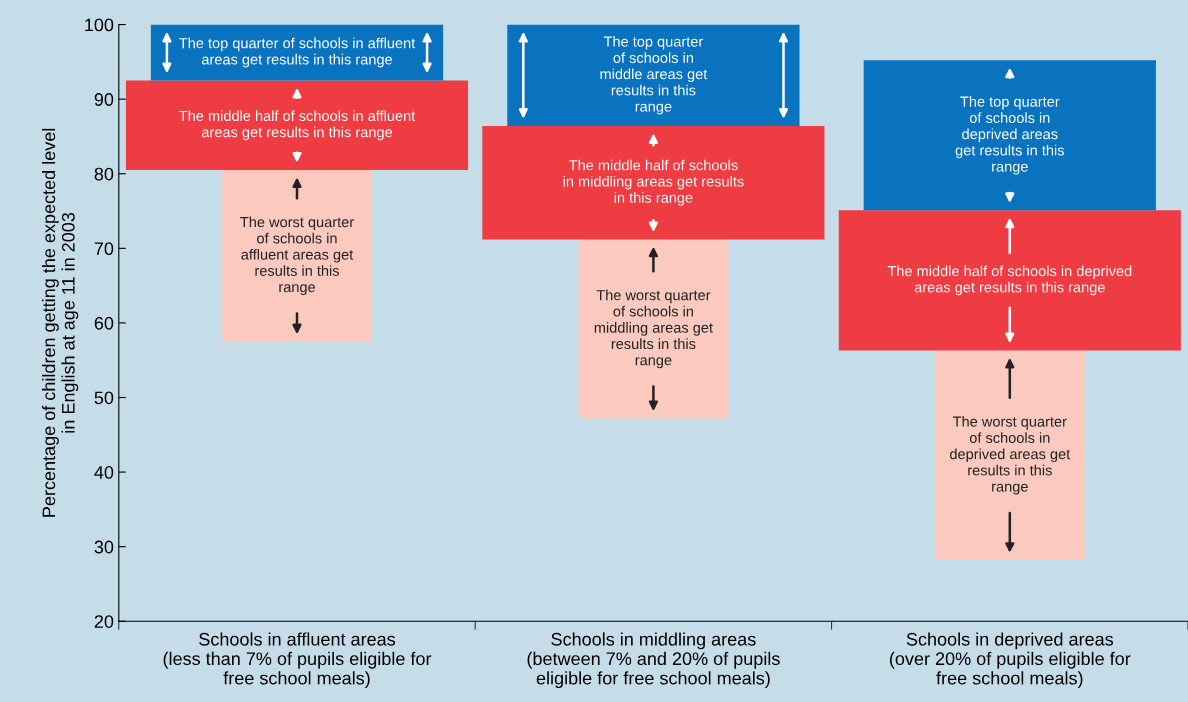 The width and height of the screenshot is (1188, 702). What do you see at coordinates (60, 322) in the screenshot?
I see `y-axis-title: Percentage of children getting the expected level in English at age 11 in 2003` at bounding box center [60, 322].